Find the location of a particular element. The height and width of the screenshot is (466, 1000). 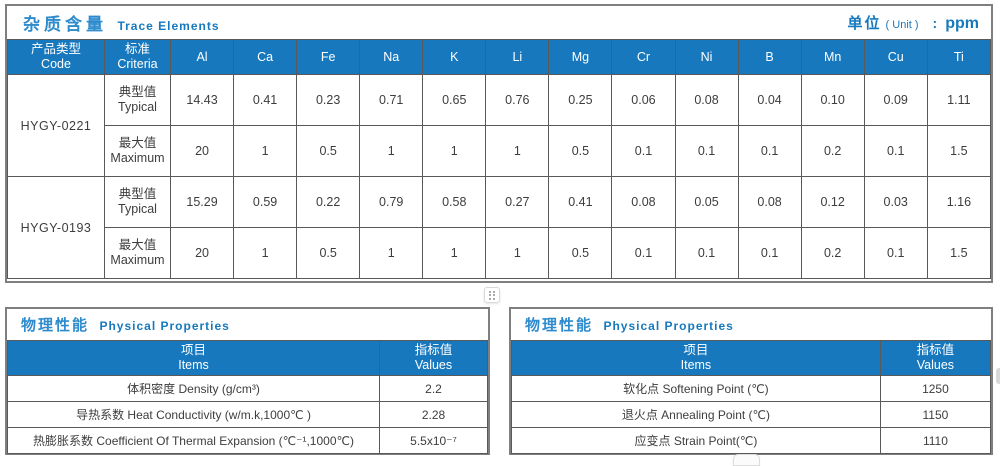

phys-left-header-row: 项目 Items 指标值 Values is located at coordinates (247, 358).